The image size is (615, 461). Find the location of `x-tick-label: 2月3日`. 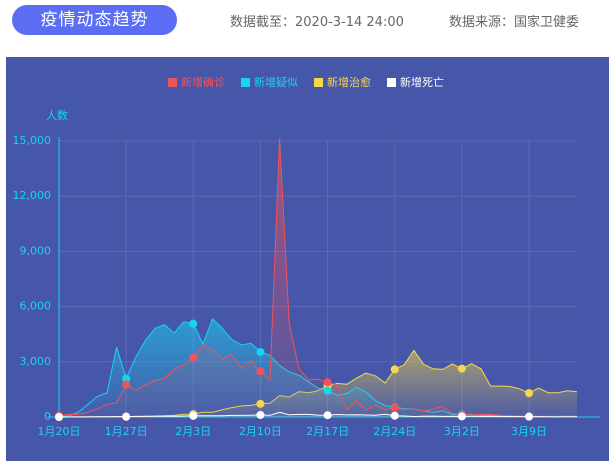

x-tick-label: 2月3日 is located at coordinates (193, 431).